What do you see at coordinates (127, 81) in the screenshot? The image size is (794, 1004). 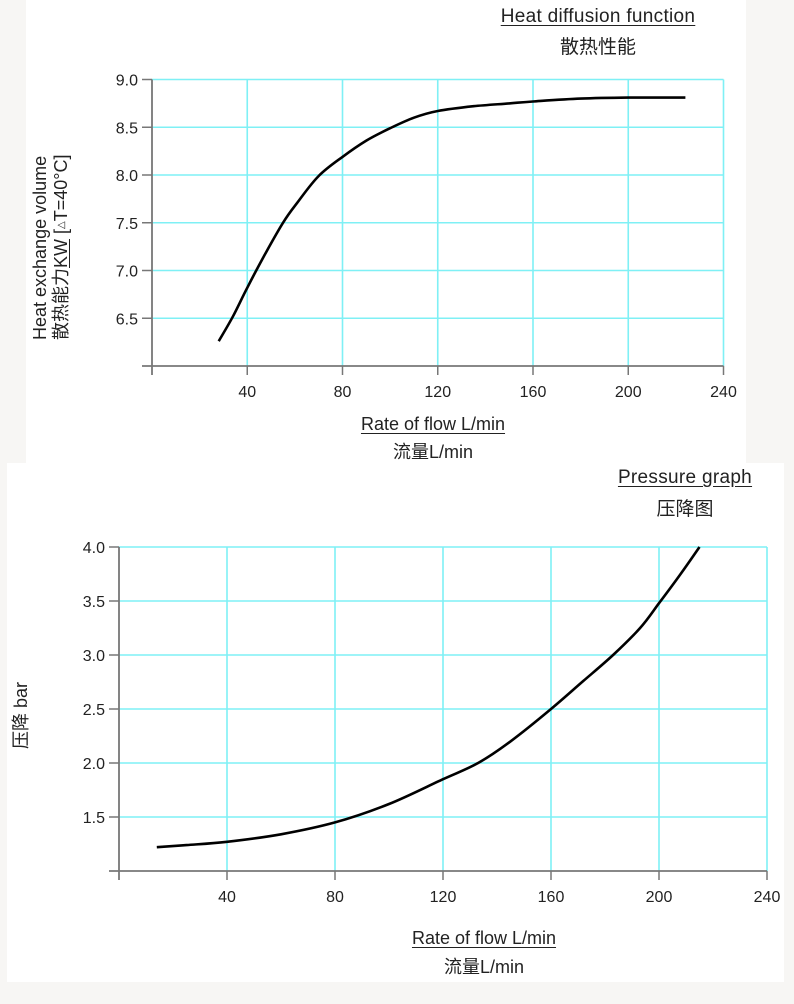 I see `y-tick-label: 9.0` at bounding box center [127, 81].